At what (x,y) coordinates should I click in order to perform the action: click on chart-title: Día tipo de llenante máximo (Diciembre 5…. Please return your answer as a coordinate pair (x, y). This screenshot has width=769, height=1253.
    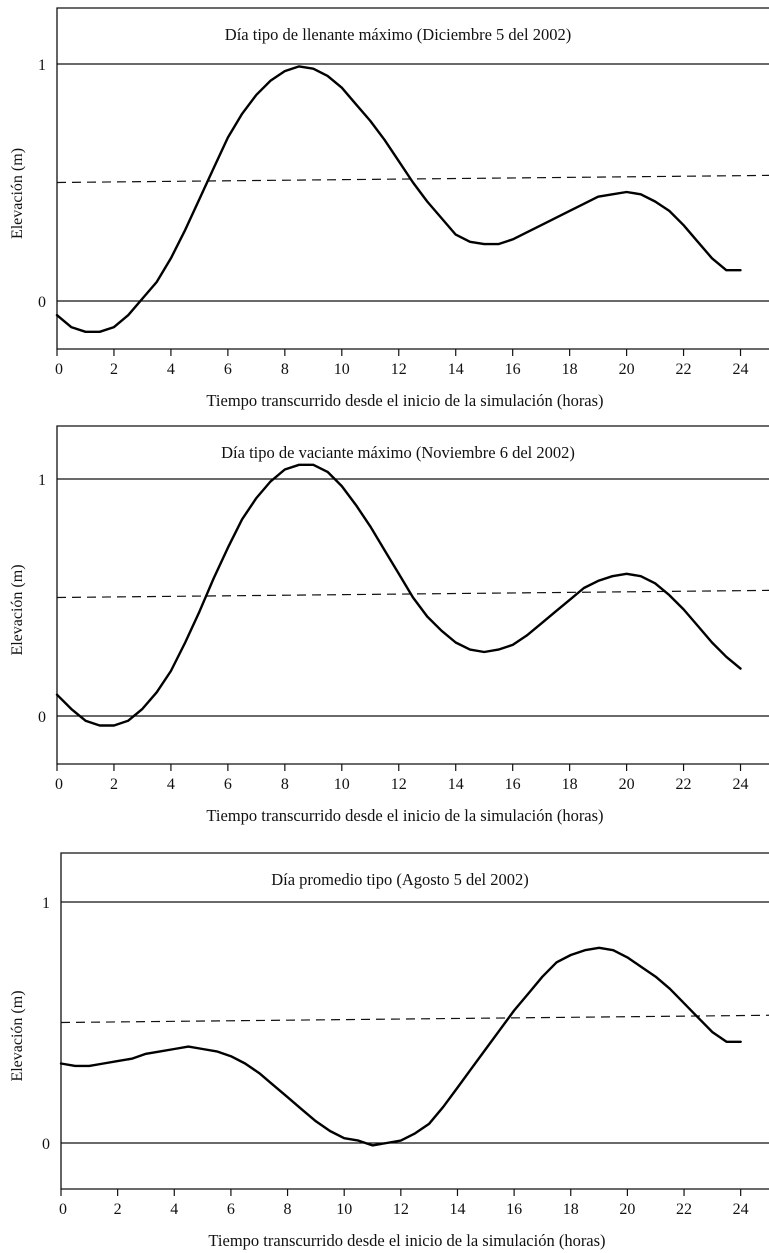
    Looking at the image, I should click on (398, 34).